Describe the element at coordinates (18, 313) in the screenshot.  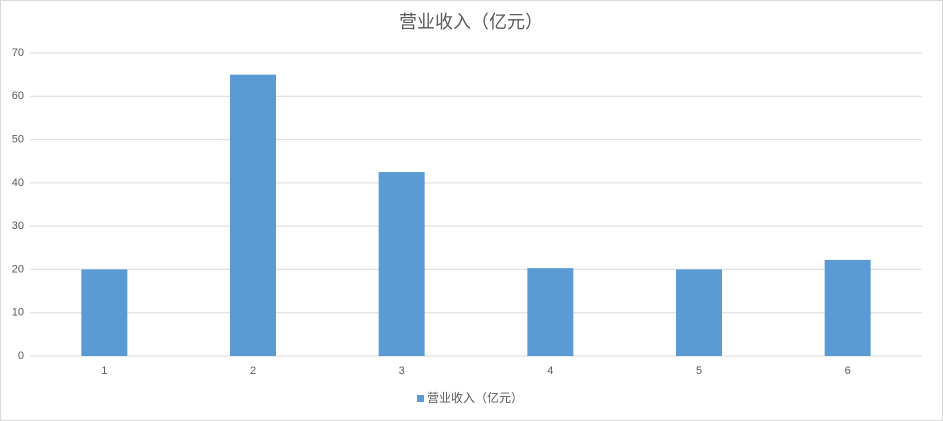
I see `y-tick-label: 10` at that location.